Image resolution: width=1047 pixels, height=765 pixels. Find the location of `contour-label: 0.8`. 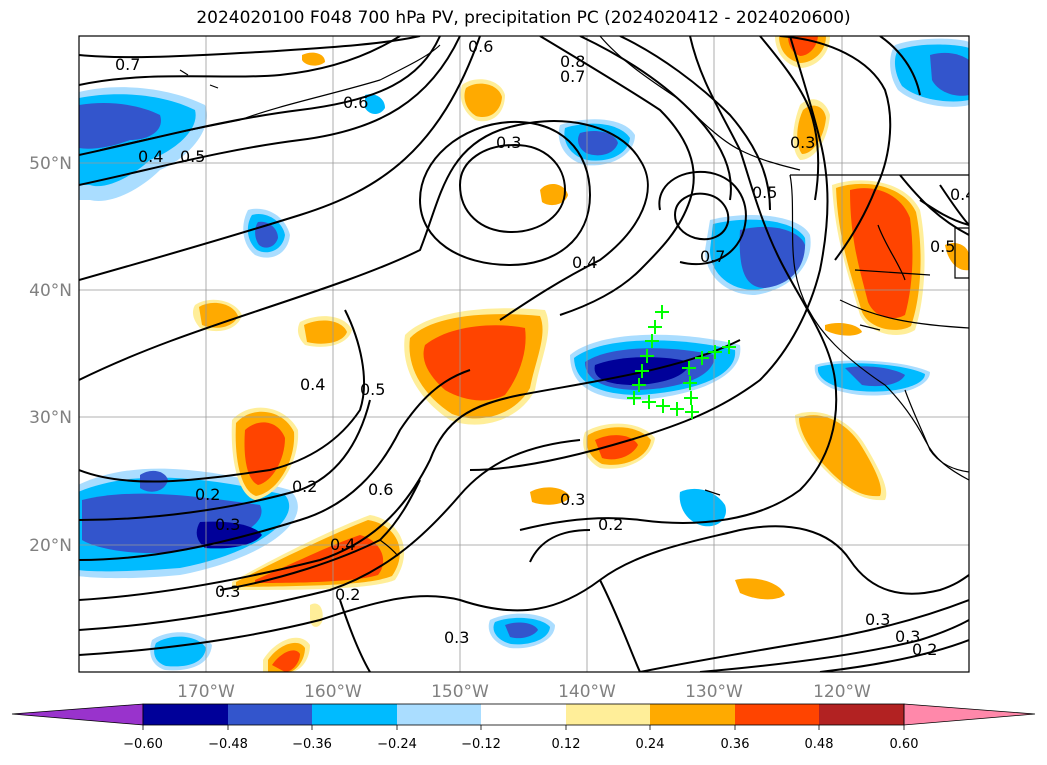

contour-label: 0.8 is located at coordinates (572, 61).